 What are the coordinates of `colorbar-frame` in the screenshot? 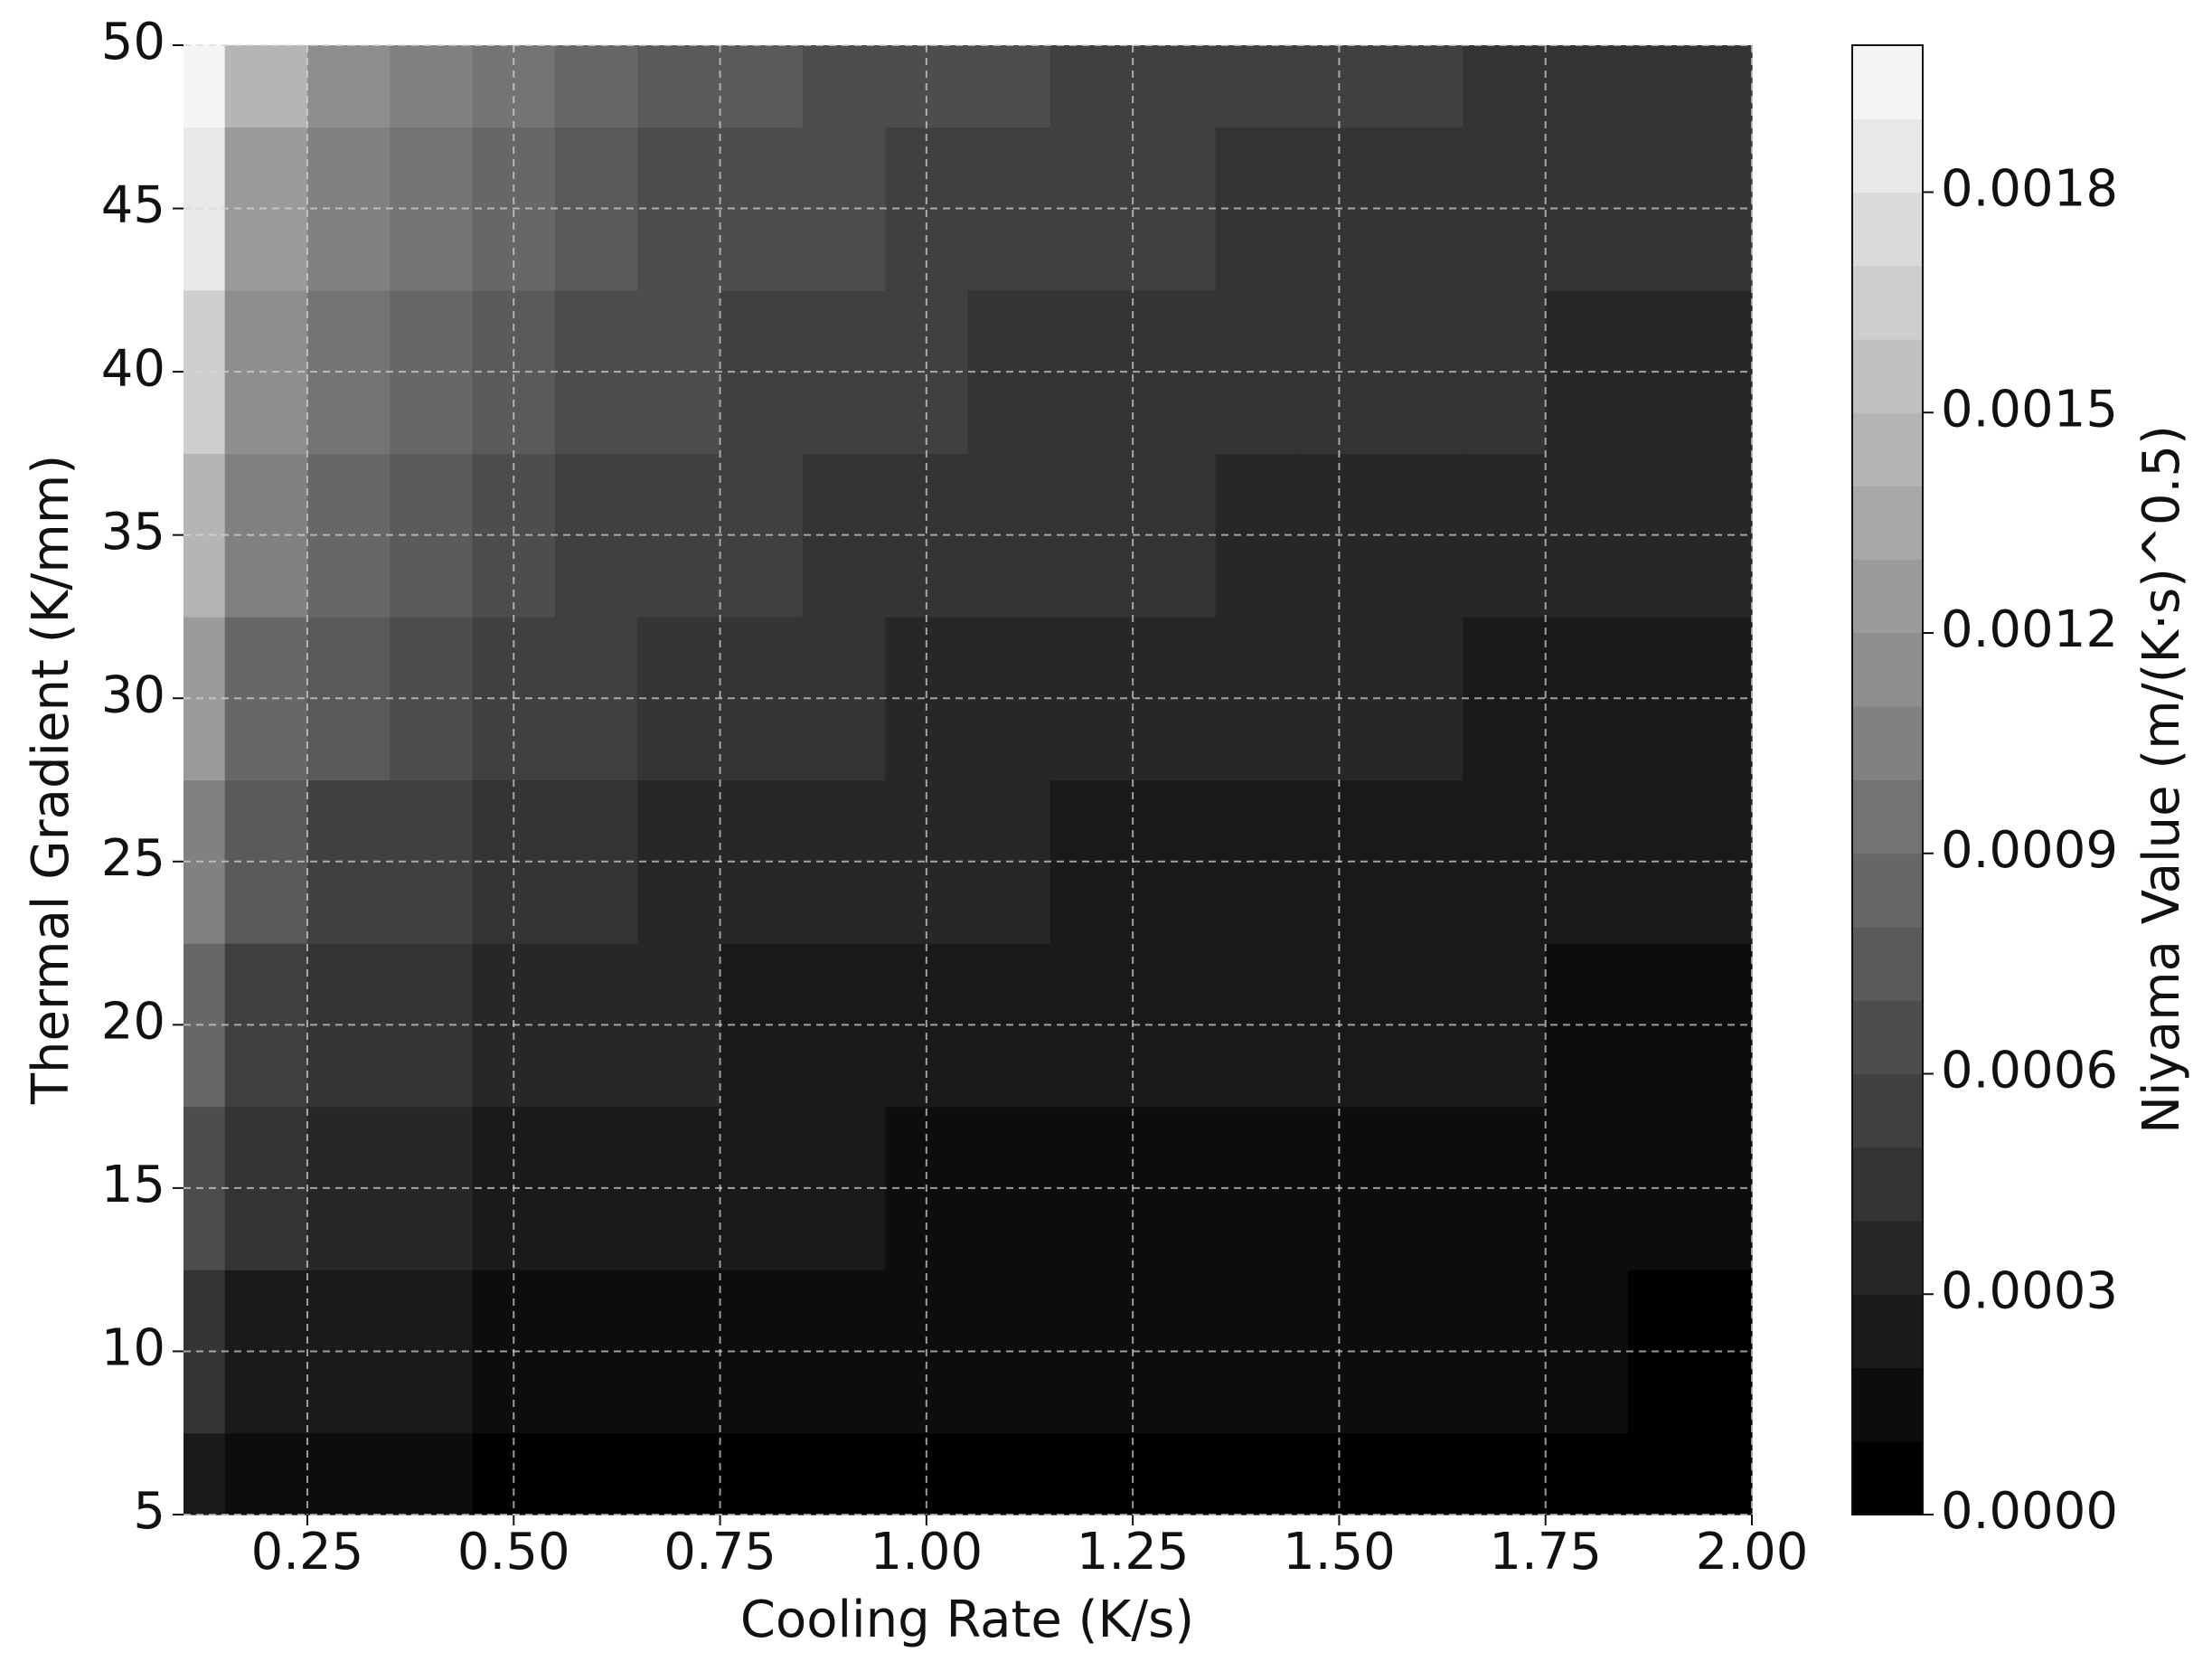 It's located at (1887, 779).